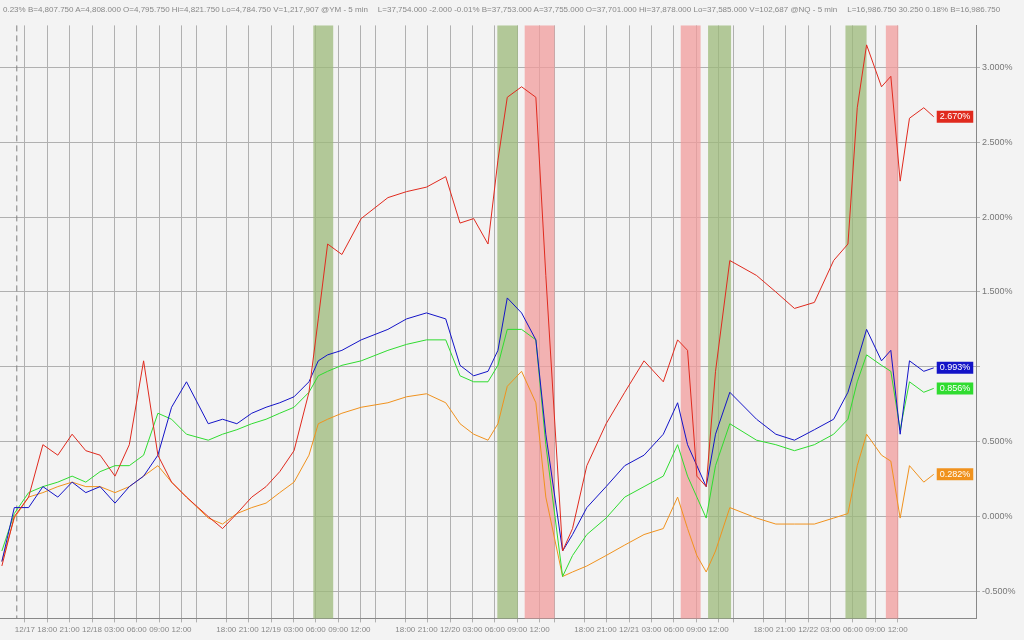 The image size is (1024, 640). Describe the element at coordinates (997, 291) in the screenshot. I see `y-tick-label: 1.500%` at that location.